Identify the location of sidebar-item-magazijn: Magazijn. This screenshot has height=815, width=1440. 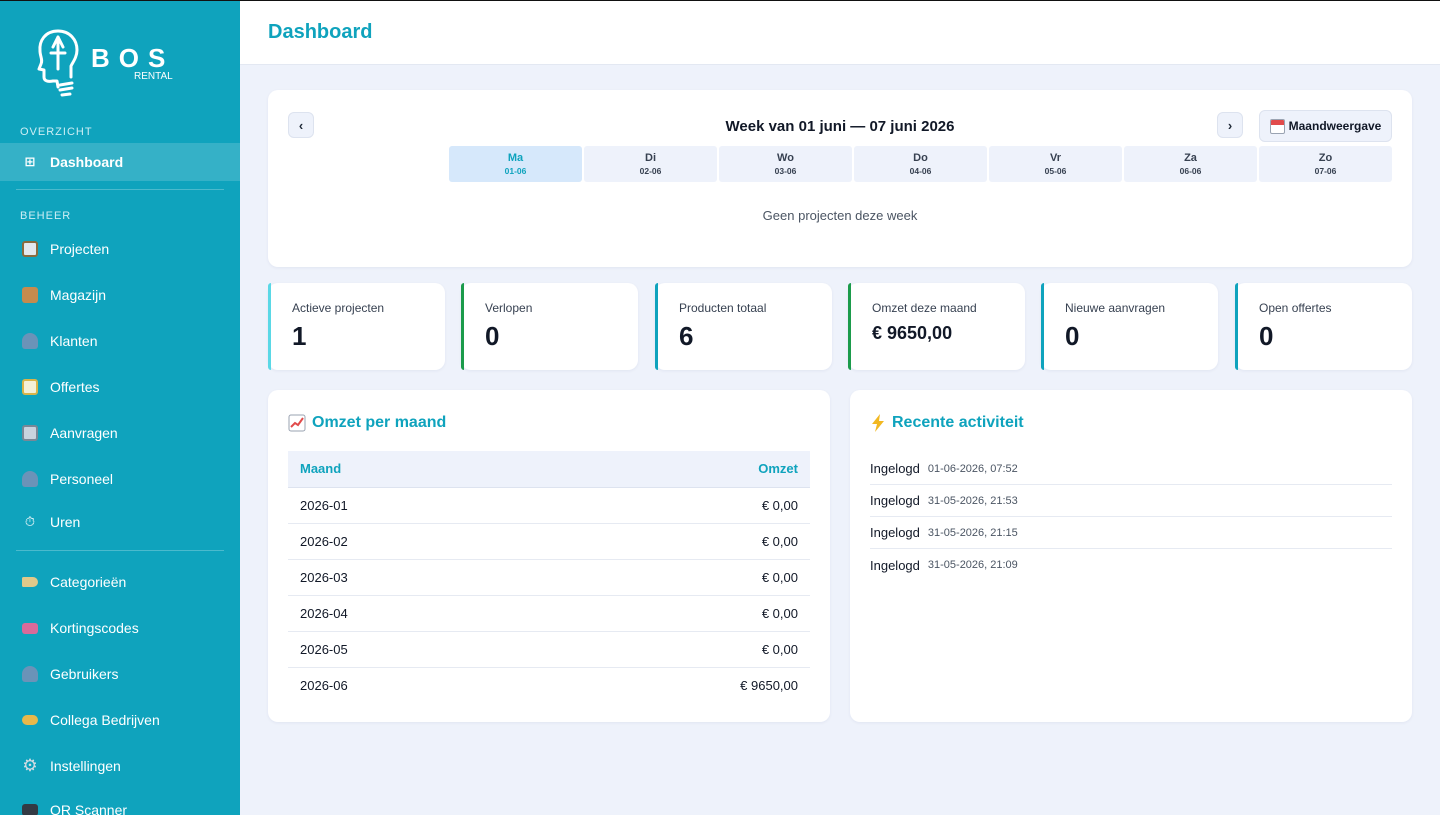
(120, 295).